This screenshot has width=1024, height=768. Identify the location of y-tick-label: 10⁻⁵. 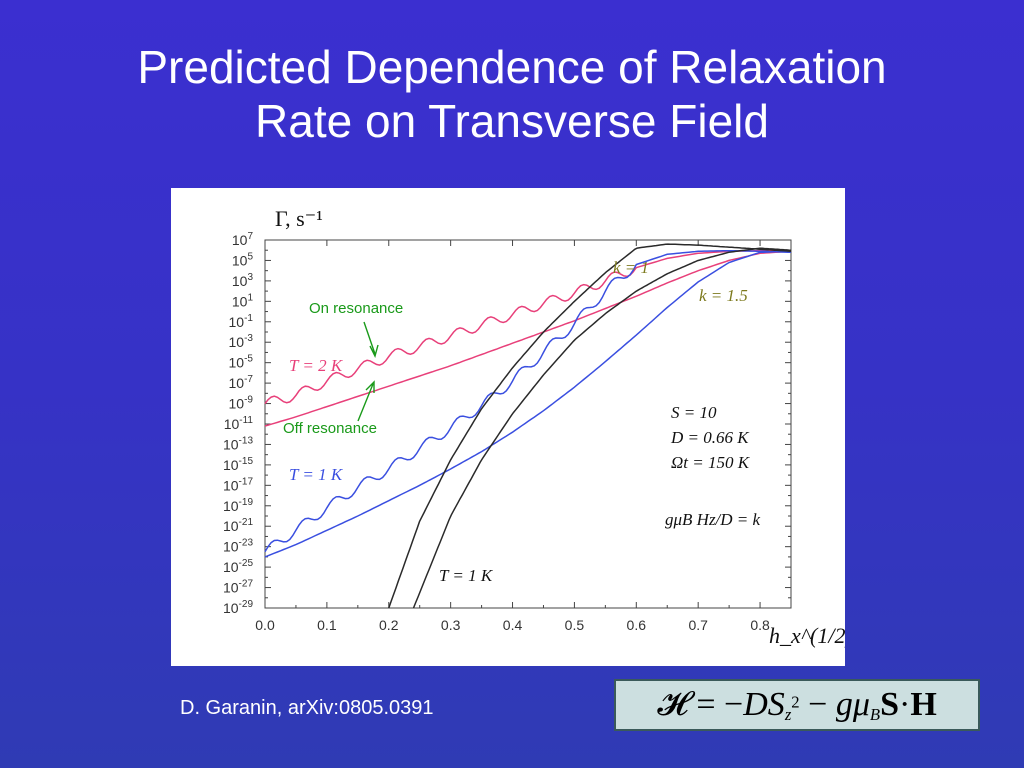
(241, 362).